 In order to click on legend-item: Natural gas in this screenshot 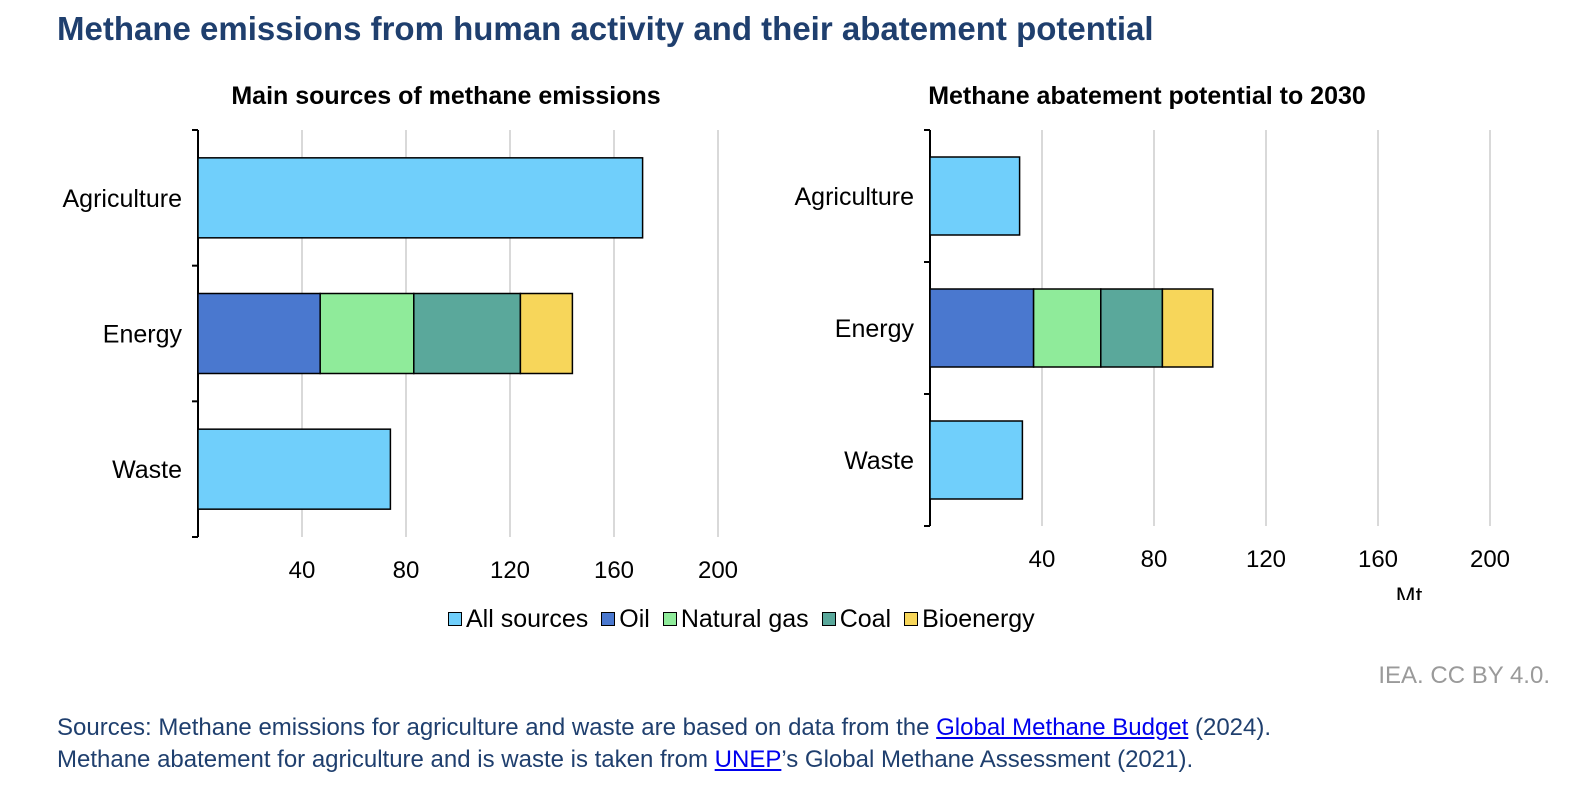, I will do `click(735, 619)`.